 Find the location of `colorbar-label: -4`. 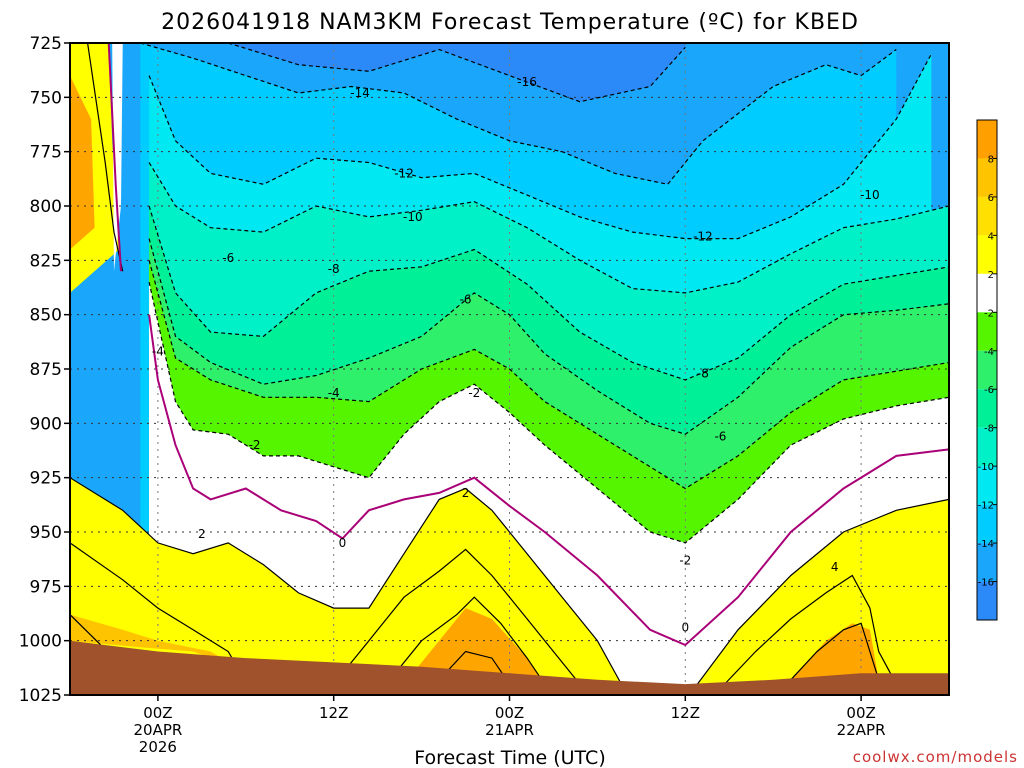

colorbar-label: -4 is located at coordinates (989, 352).